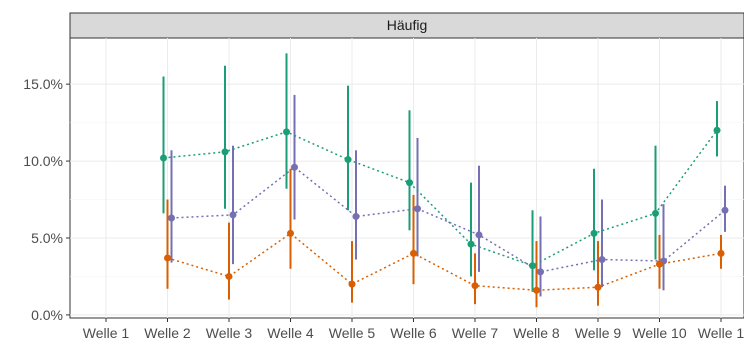 The width and height of the screenshot is (744, 345). What do you see at coordinates (43, 84) in the screenshot?
I see `y-tick-label: 15.0%` at bounding box center [43, 84].